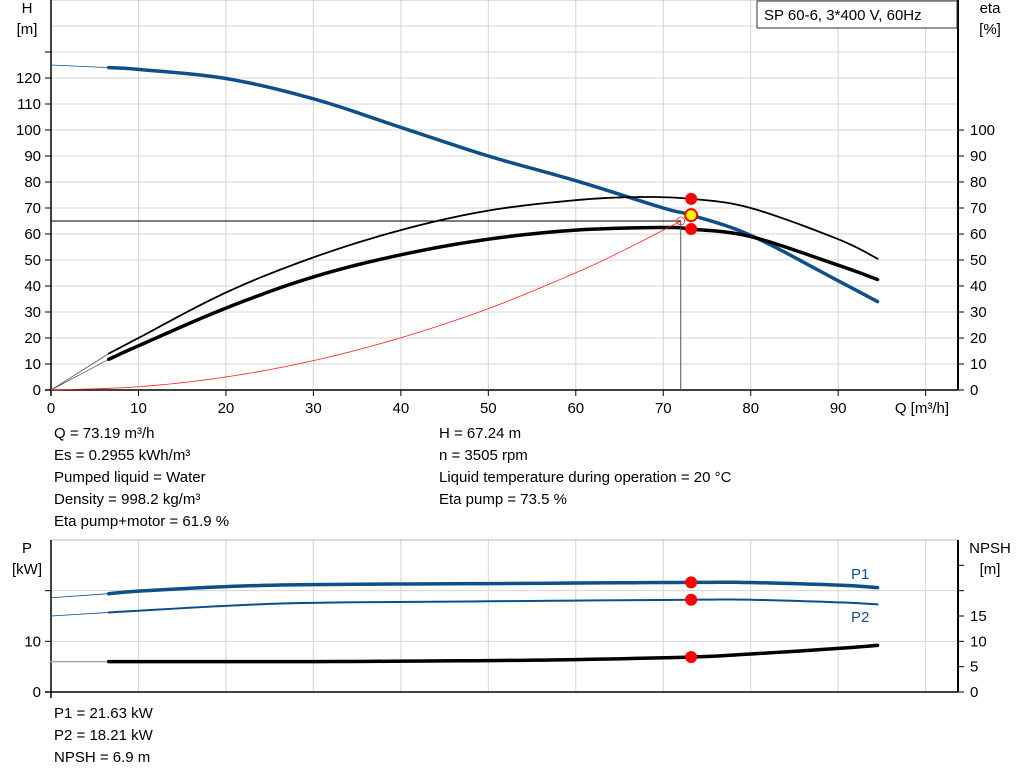 Image resolution: width=1024 pixels, height=781 pixels. Describe the element at coordinates (32, 312) in the screenshot. I see `y-tick-label-left: 30` at that location.